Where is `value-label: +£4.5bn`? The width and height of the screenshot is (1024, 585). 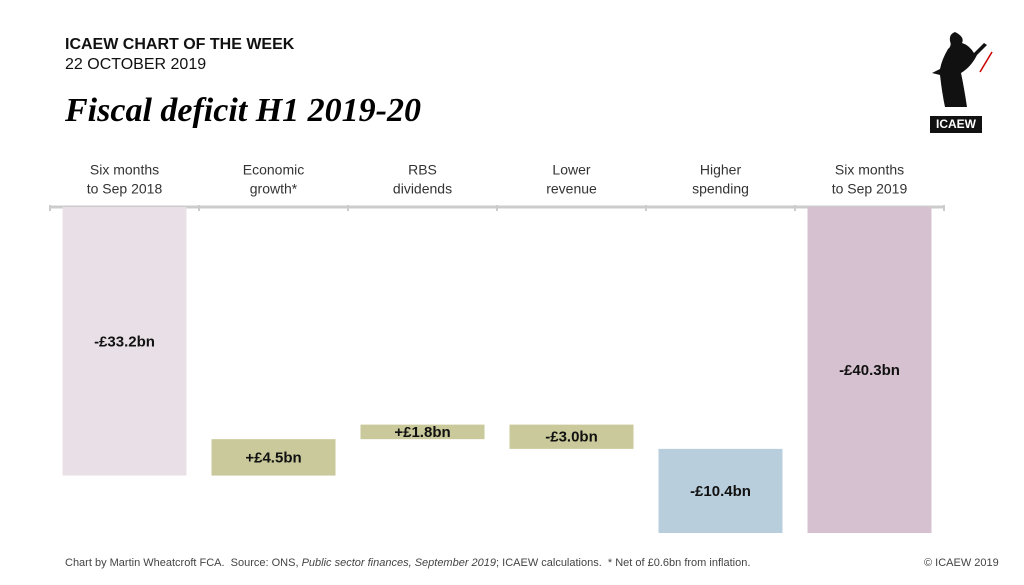 value-label: +£4.5bn is located at coordinates (273, 457).